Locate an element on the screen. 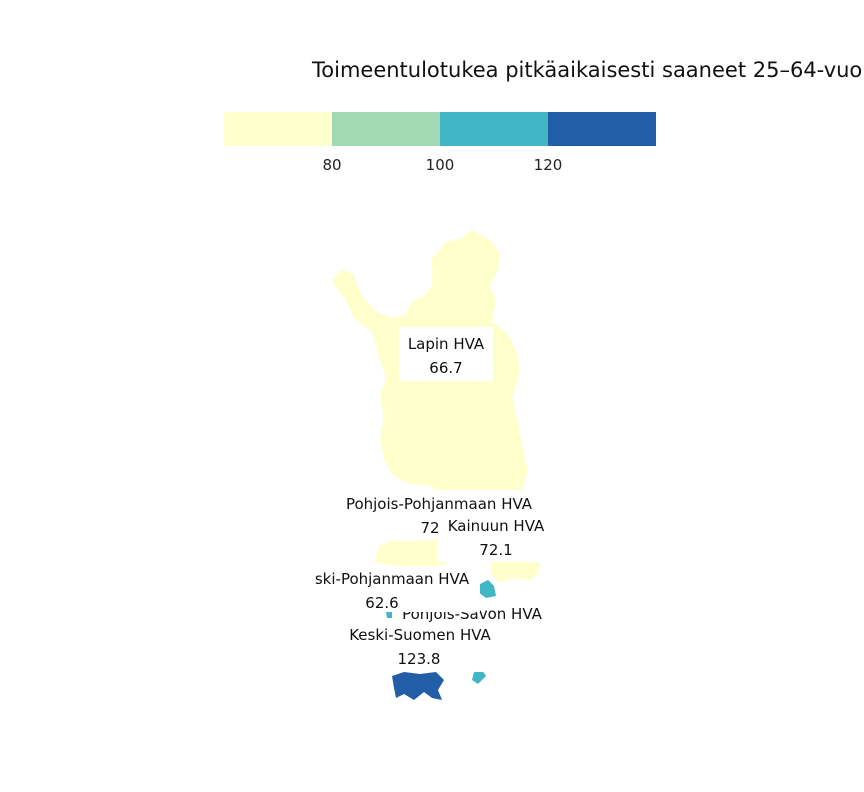 The image size is (864, 792). label-kainuu-value: 72.1 is located at coordinates (495, 550).